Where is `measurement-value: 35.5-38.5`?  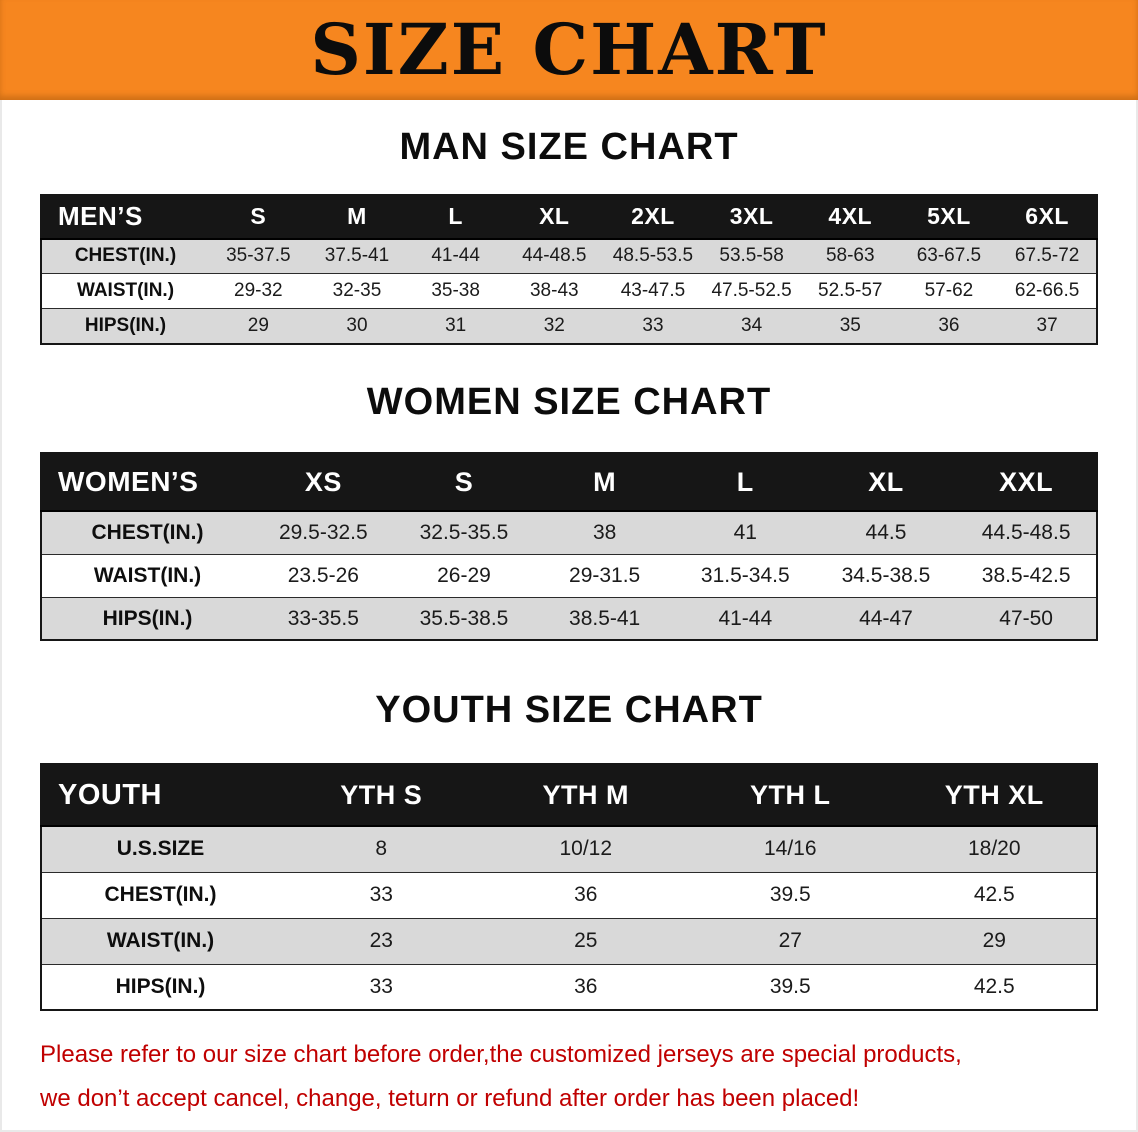
measurement-value: 35.5-38.5 is located at coordinates (464, 618).